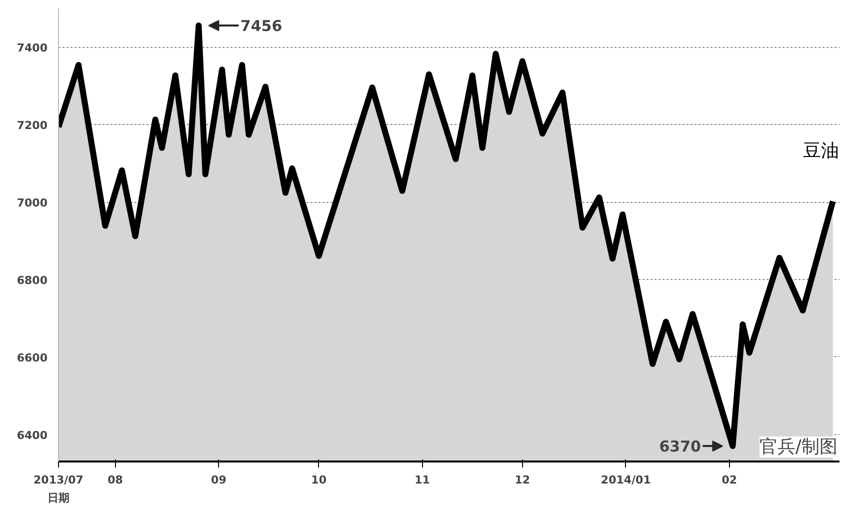  Describe the element at coordinates (625, 480) in the screenshot. I see `x-tick-label: 2014/01` at that location.